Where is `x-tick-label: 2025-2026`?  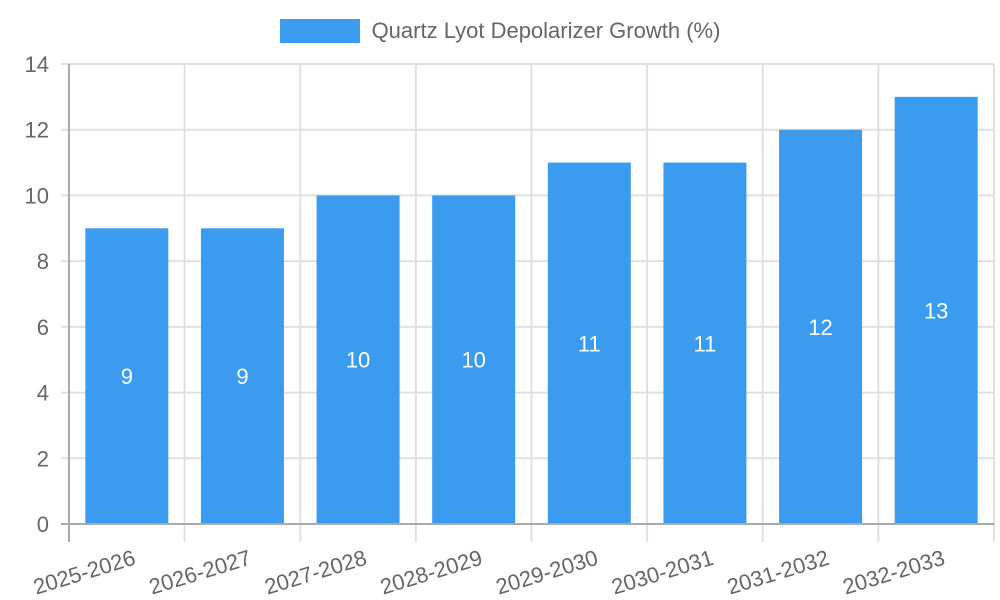
x-tick-label: 2025-2026 is located at coordinates (84, 572).